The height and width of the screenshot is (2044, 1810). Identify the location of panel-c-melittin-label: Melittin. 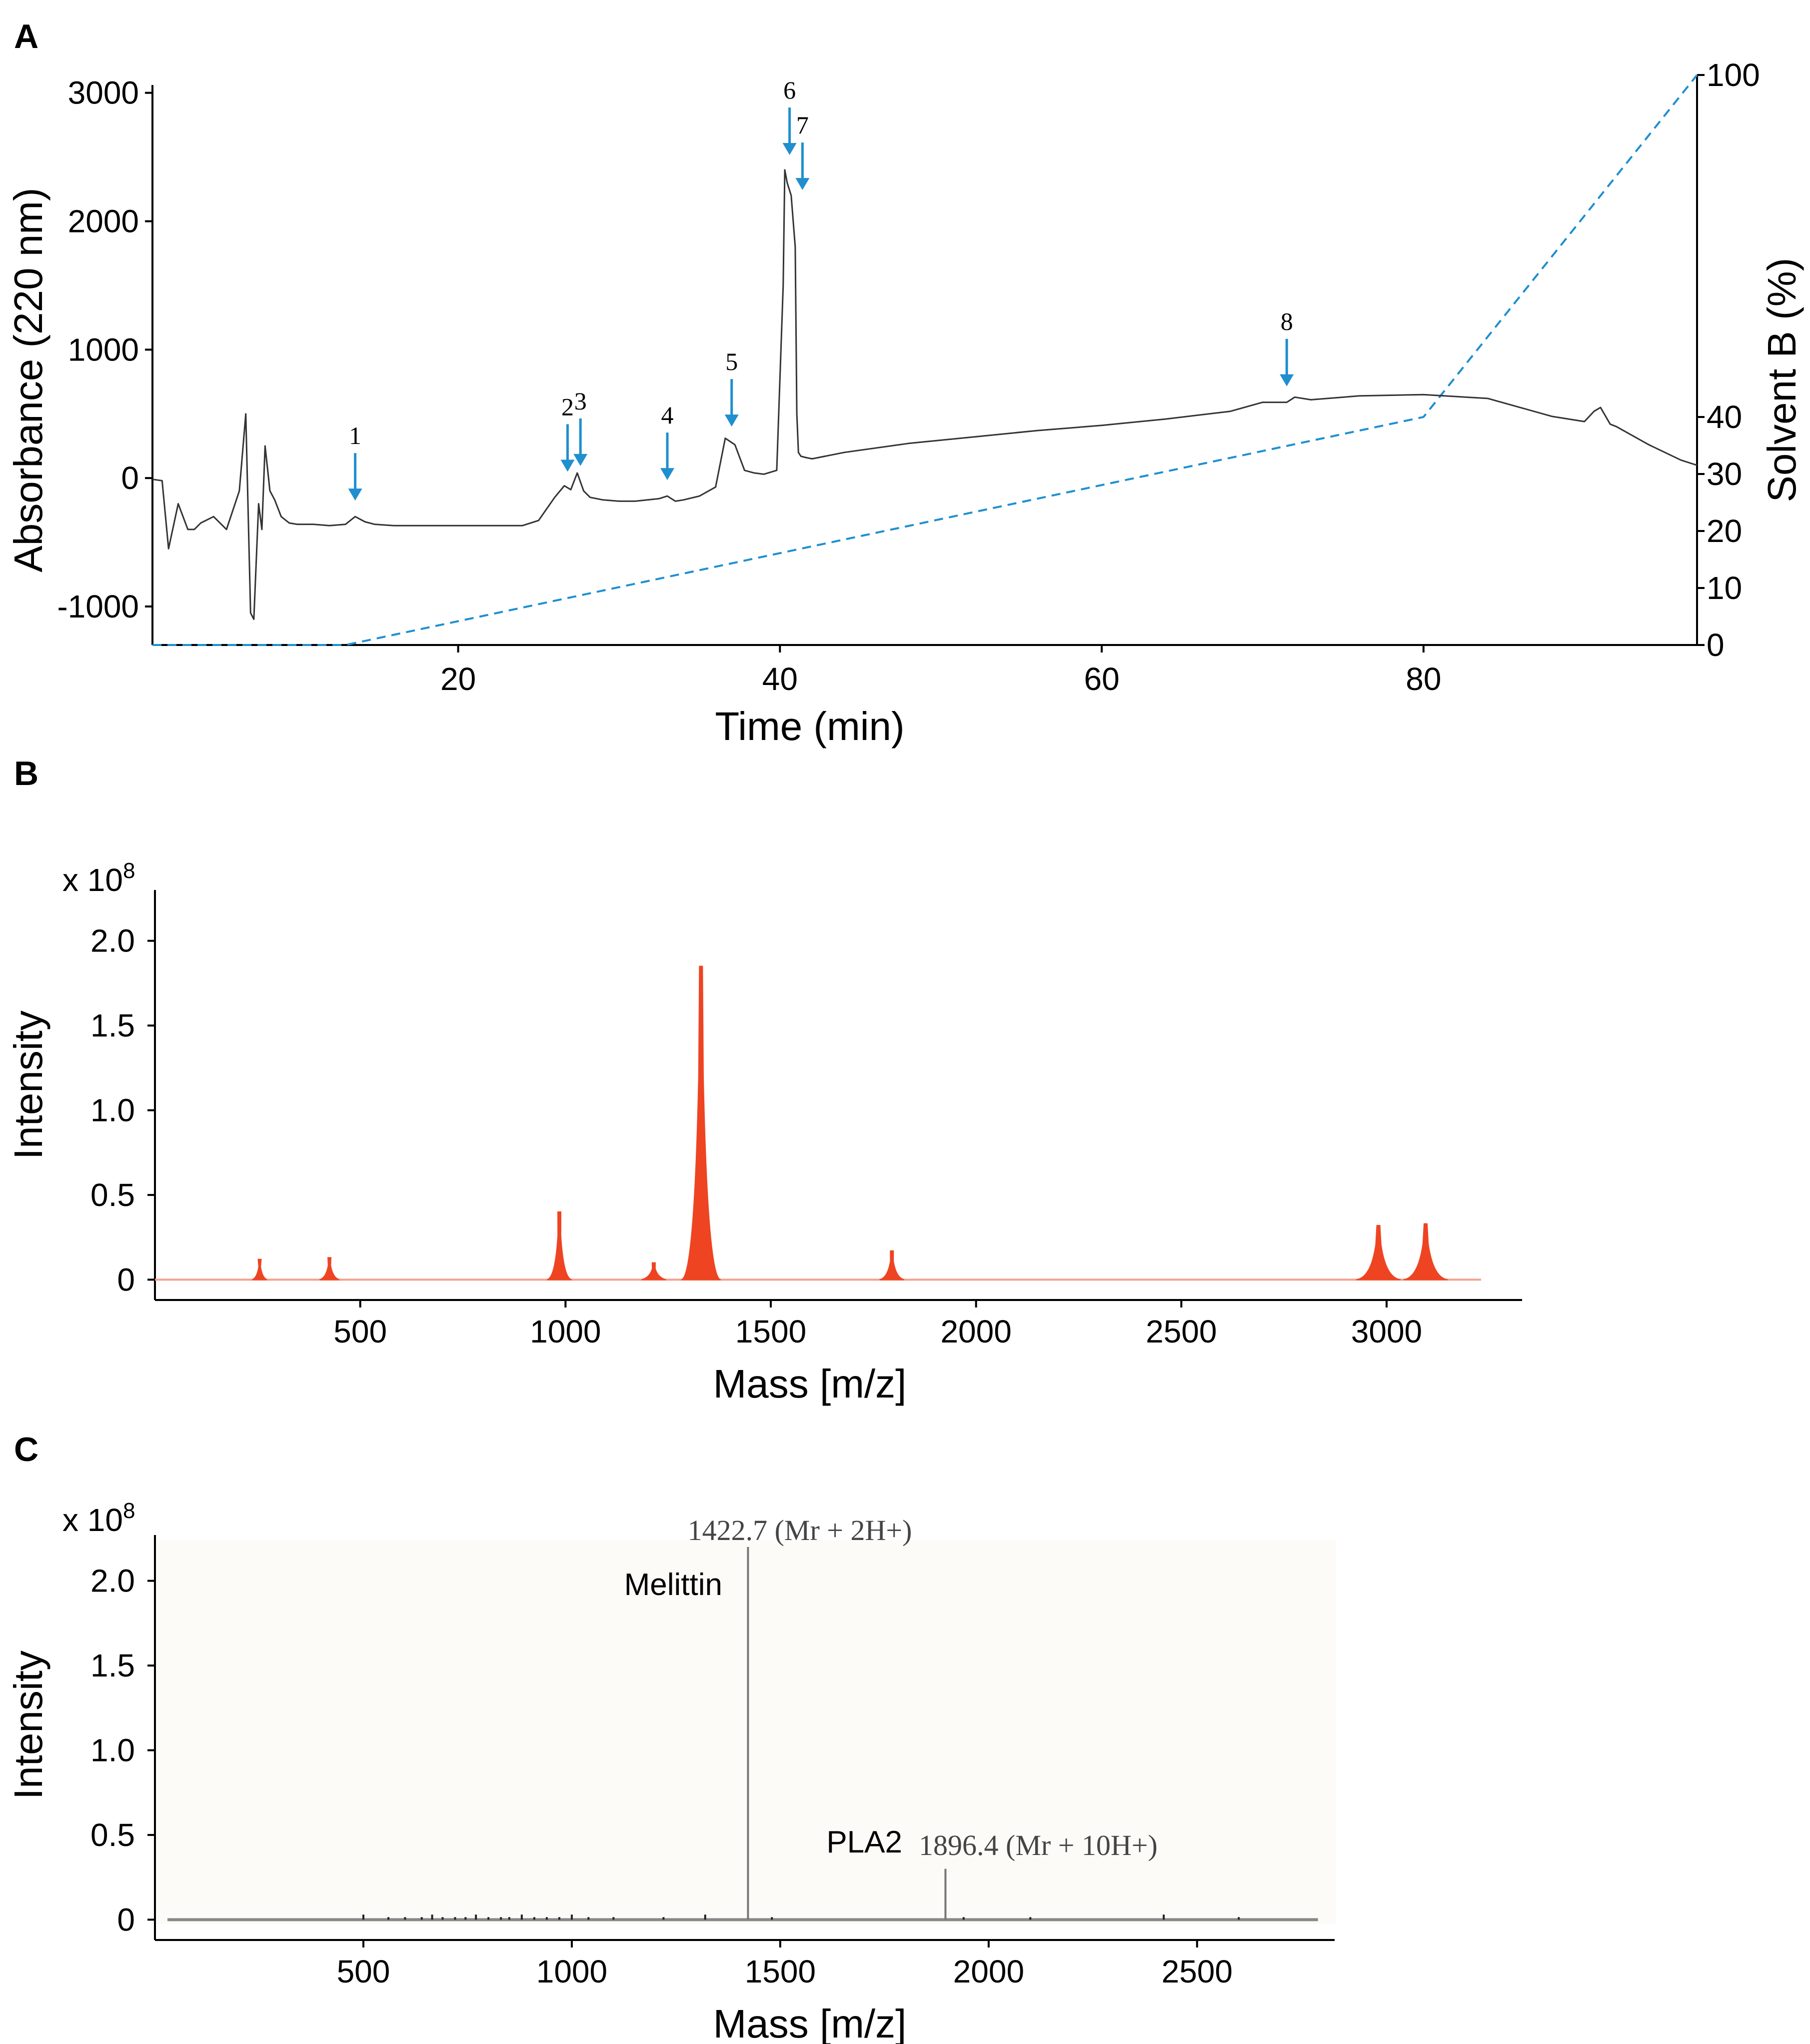
(673, 1585).